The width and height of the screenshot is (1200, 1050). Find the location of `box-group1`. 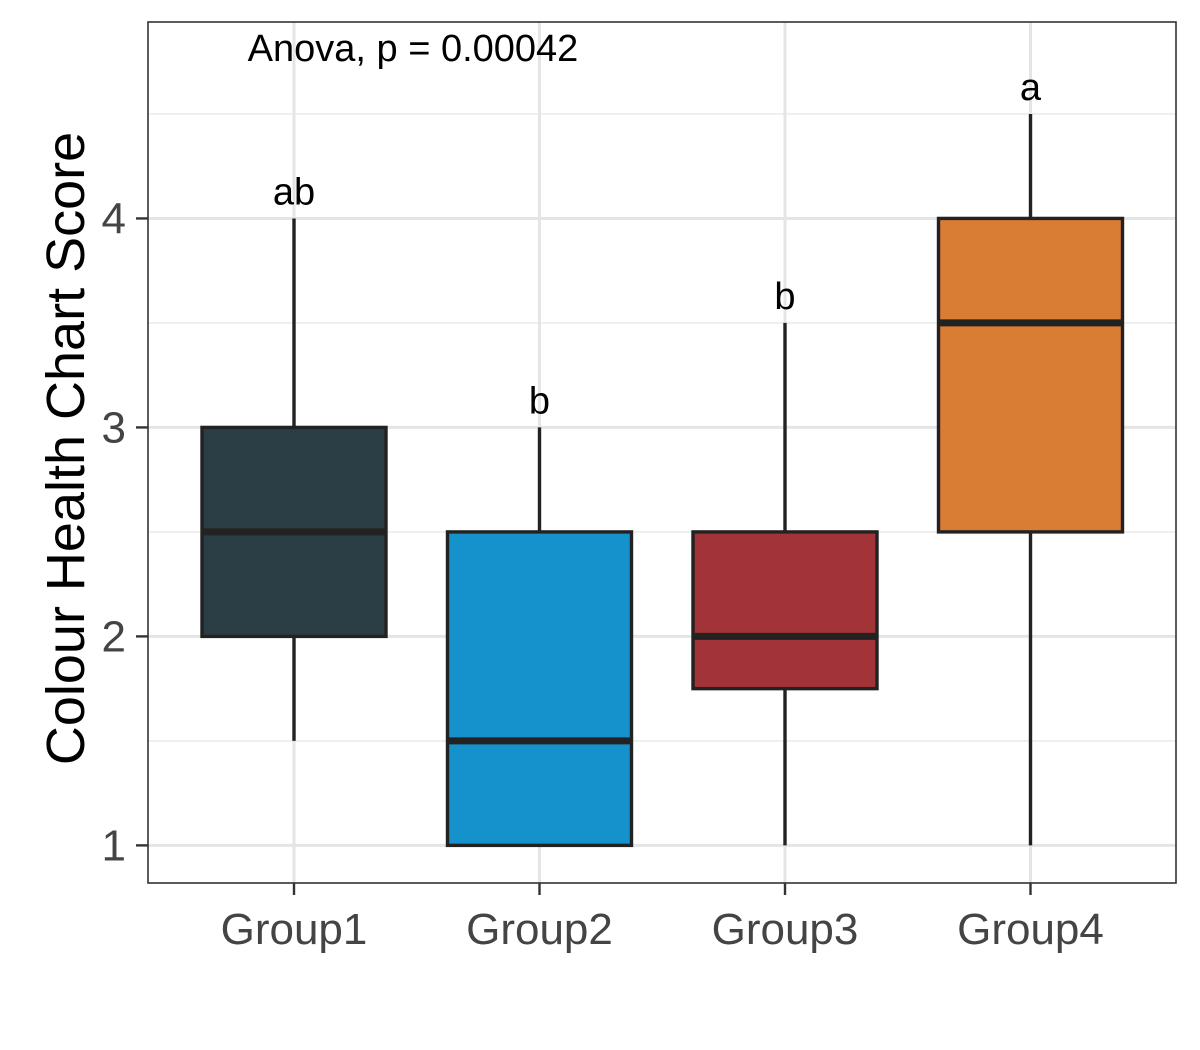

box-group1 is located at coordinates (294, 479).